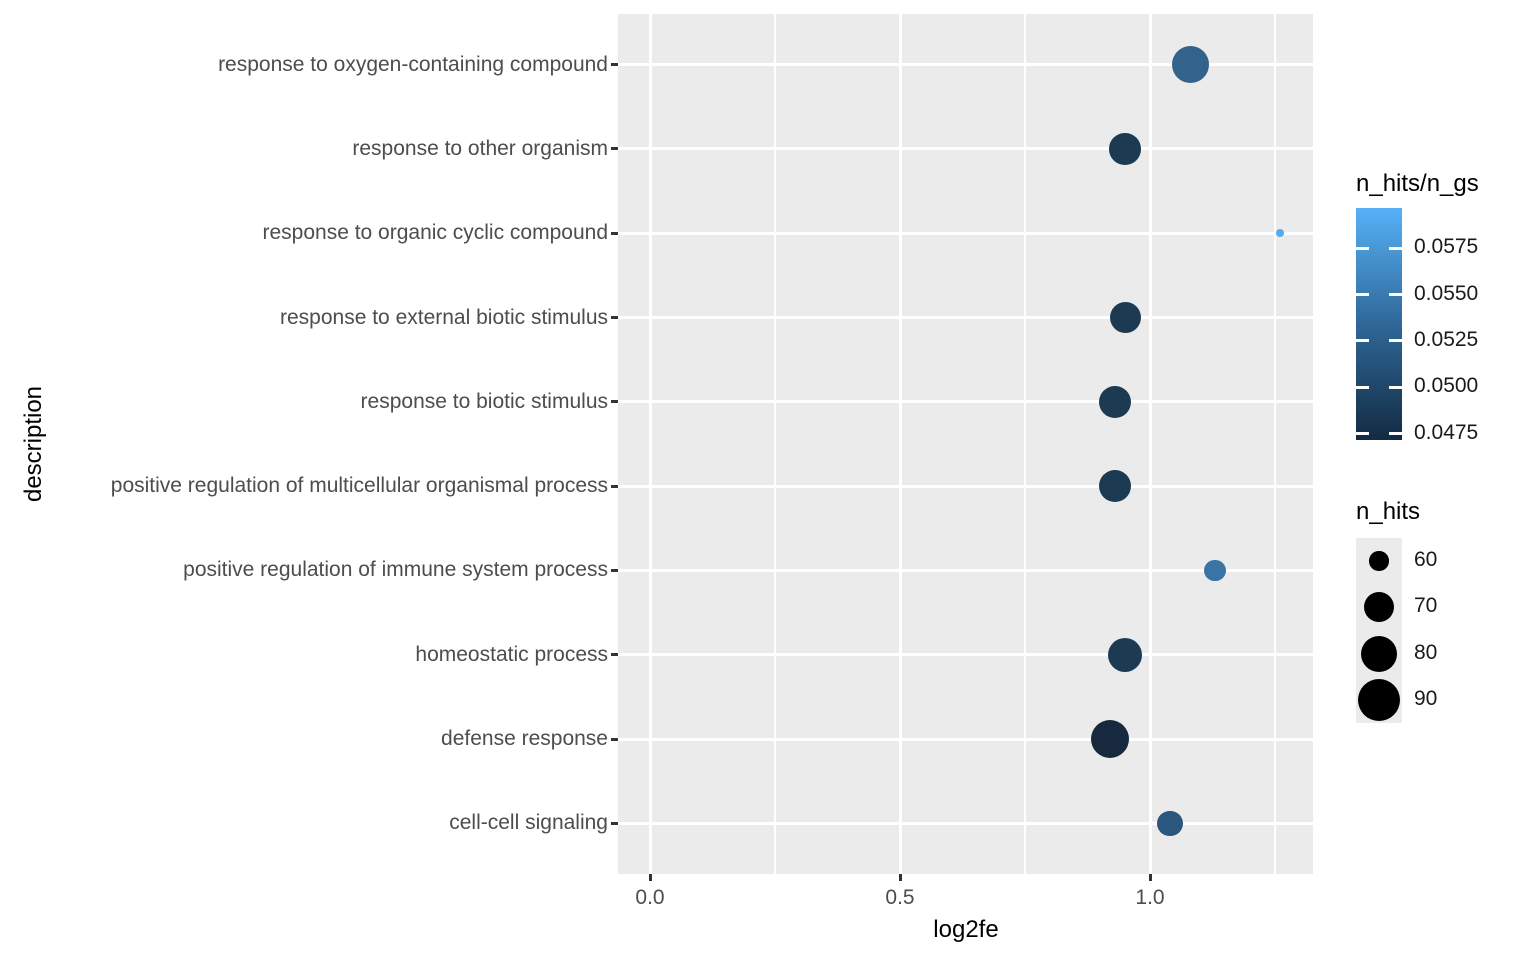 The width and height of the screenshot is (1536, 960). What do you see at coordinates (1446, 247) in the screenshot?
I see `color-legend-tick-label: 0.0575` at bounding box center [1446, 247].